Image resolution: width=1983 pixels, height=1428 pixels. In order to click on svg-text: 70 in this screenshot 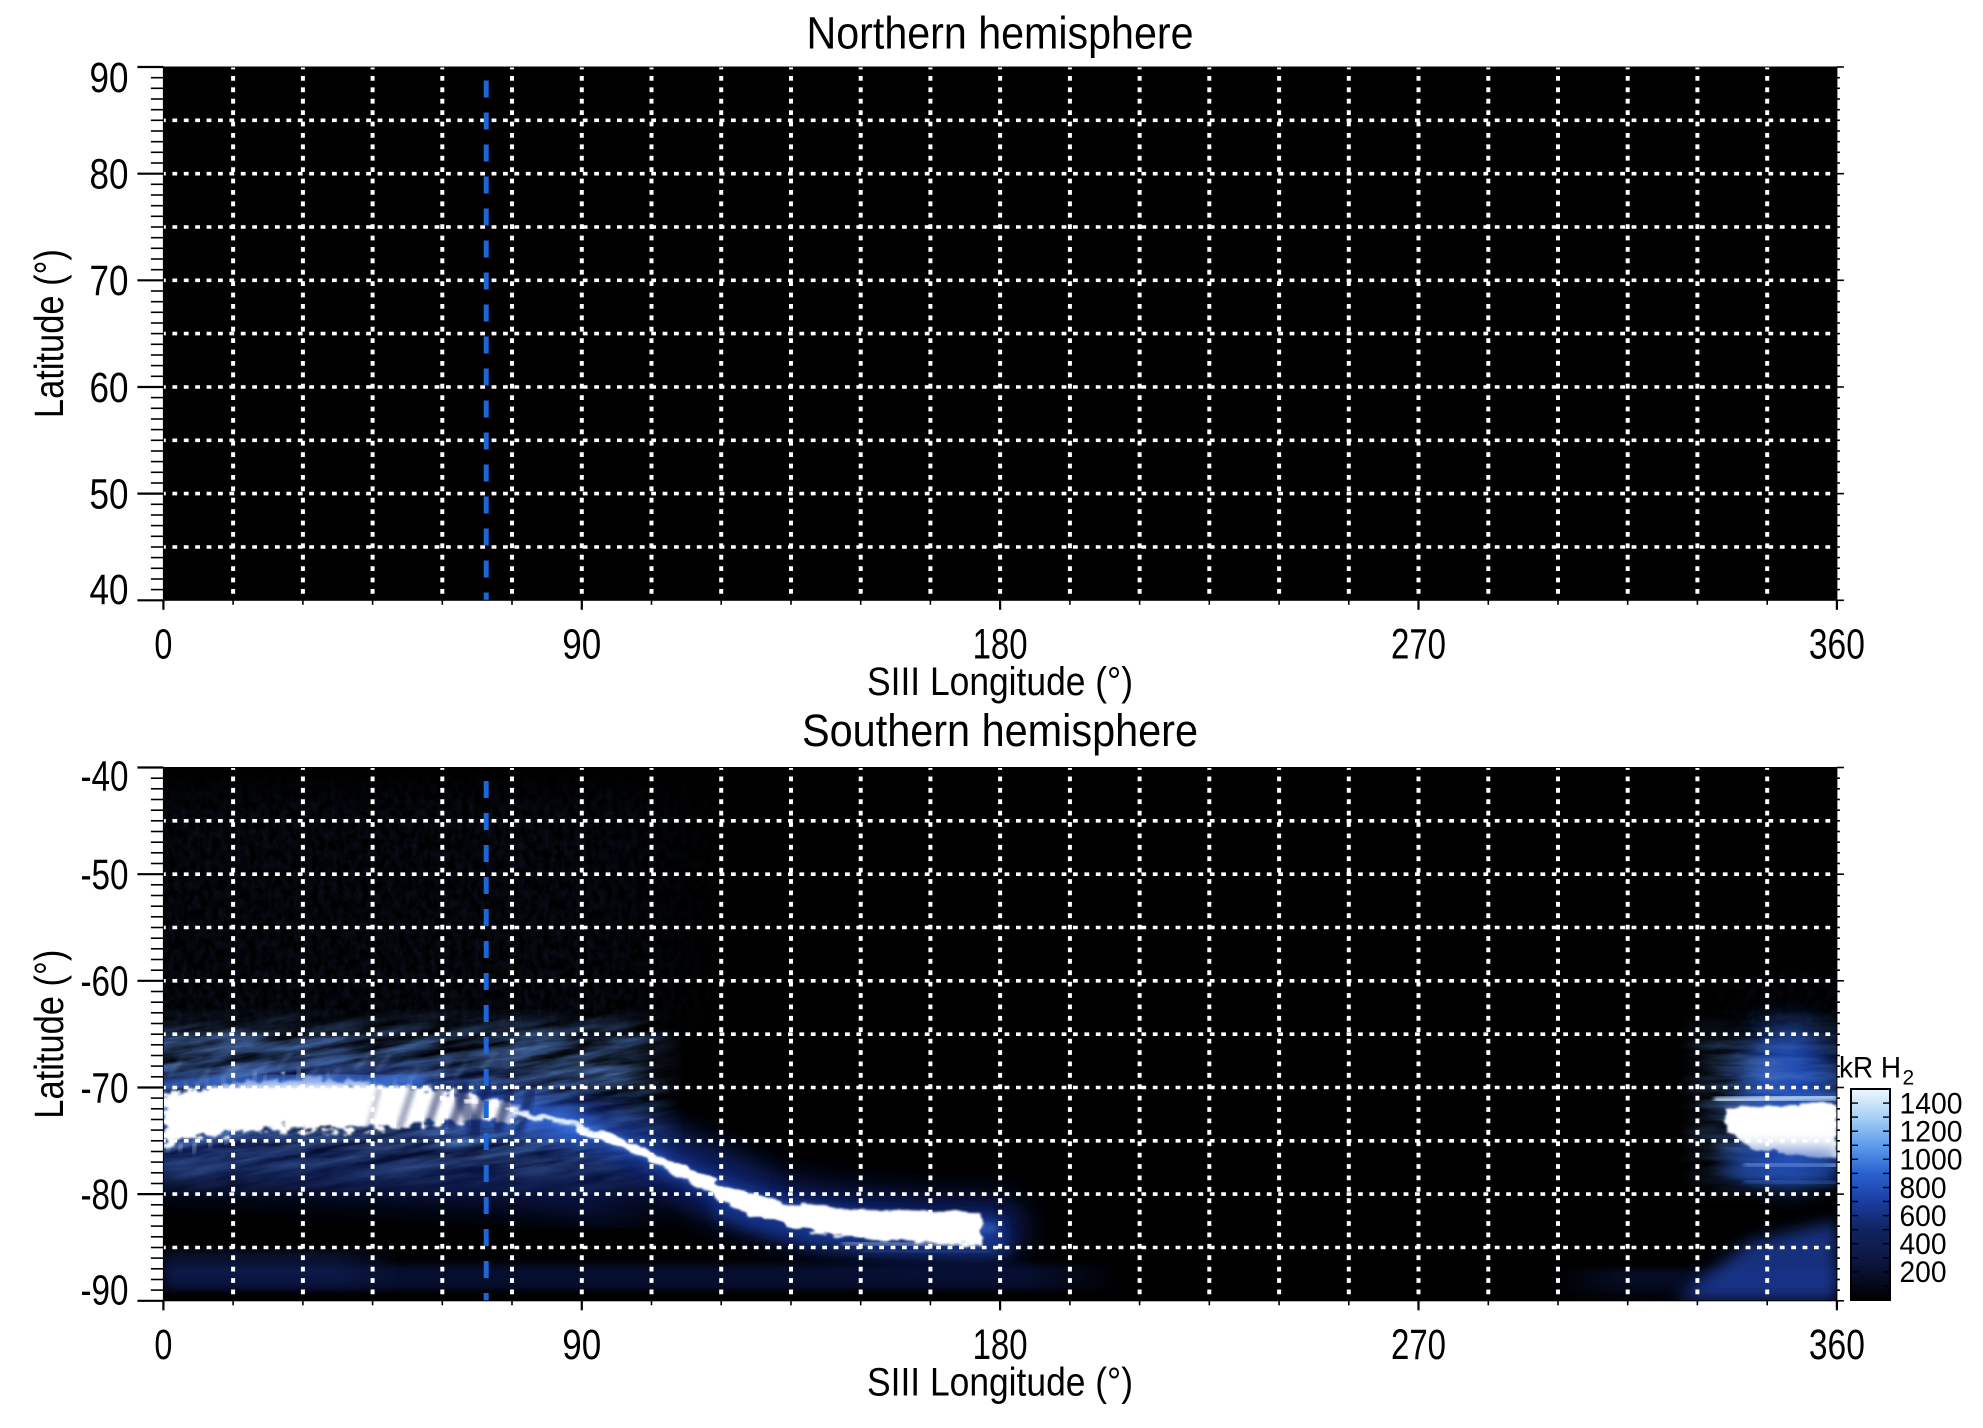, I will do `click(109, 281)`.